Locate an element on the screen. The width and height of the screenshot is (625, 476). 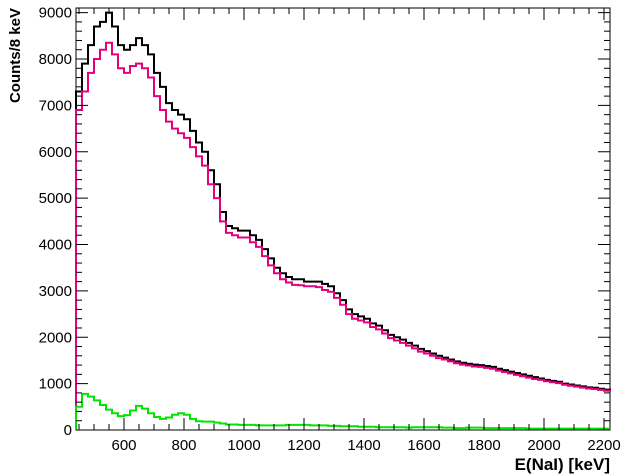
x-tick-label: 2000 is located at coordinates (543, 445).